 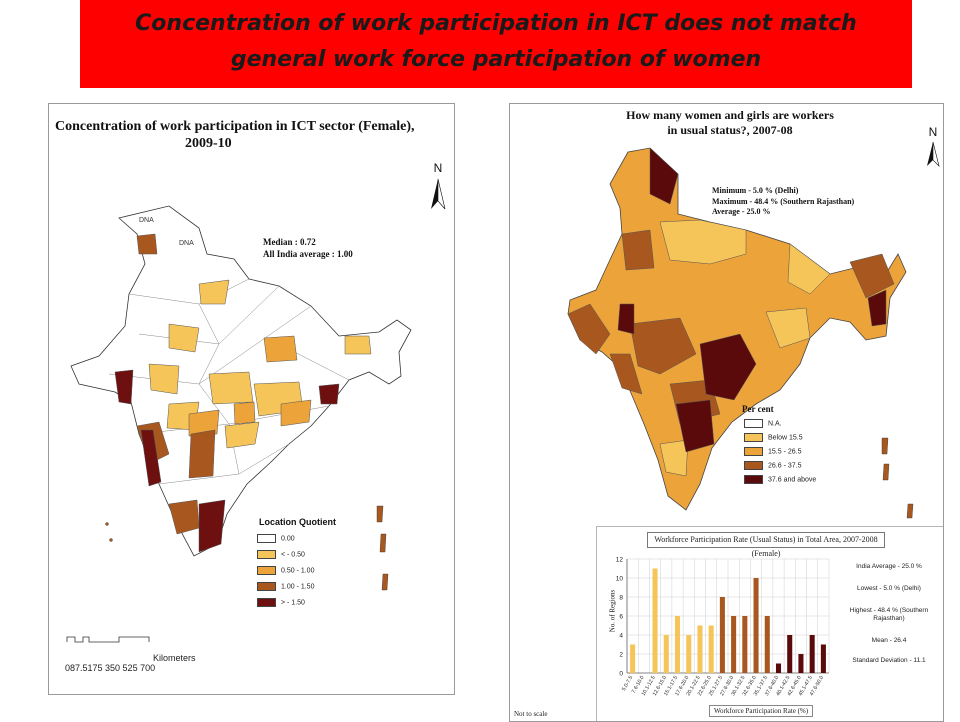 I want to click on left-map-stats: Median : 0.72 All India average : 1.00, so click(x=308, y=248).